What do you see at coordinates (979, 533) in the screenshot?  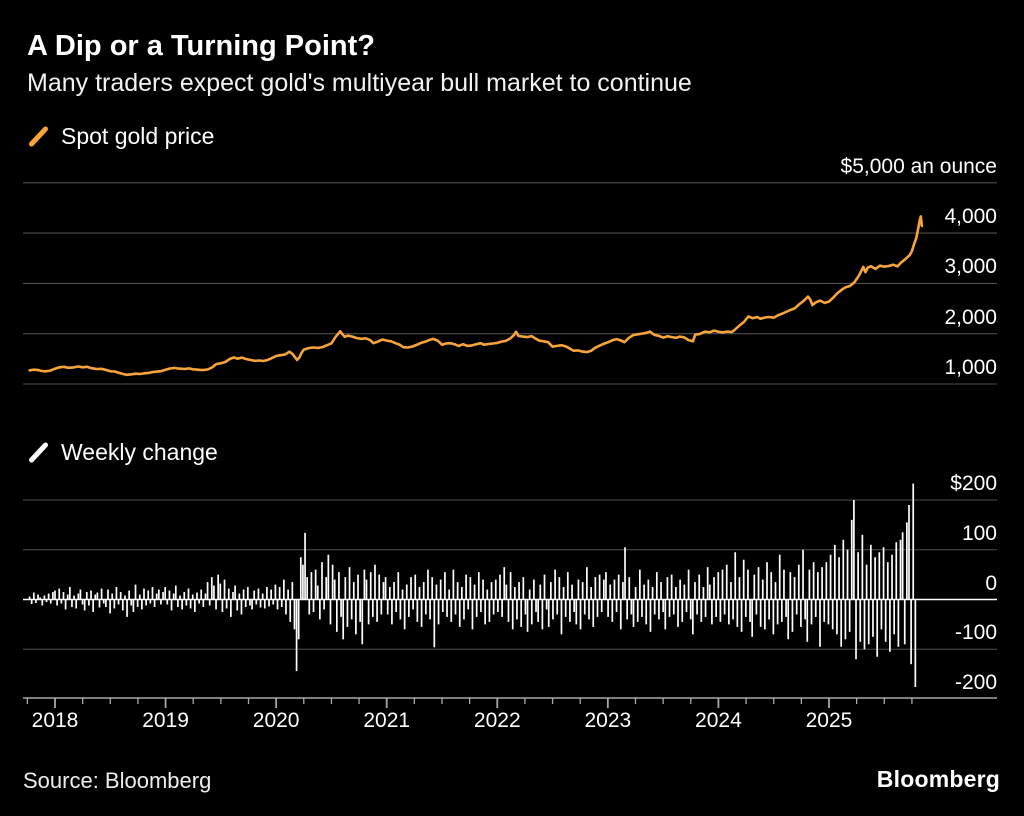 I see `change-axis-label: 100` at bounding box center [979, 533].